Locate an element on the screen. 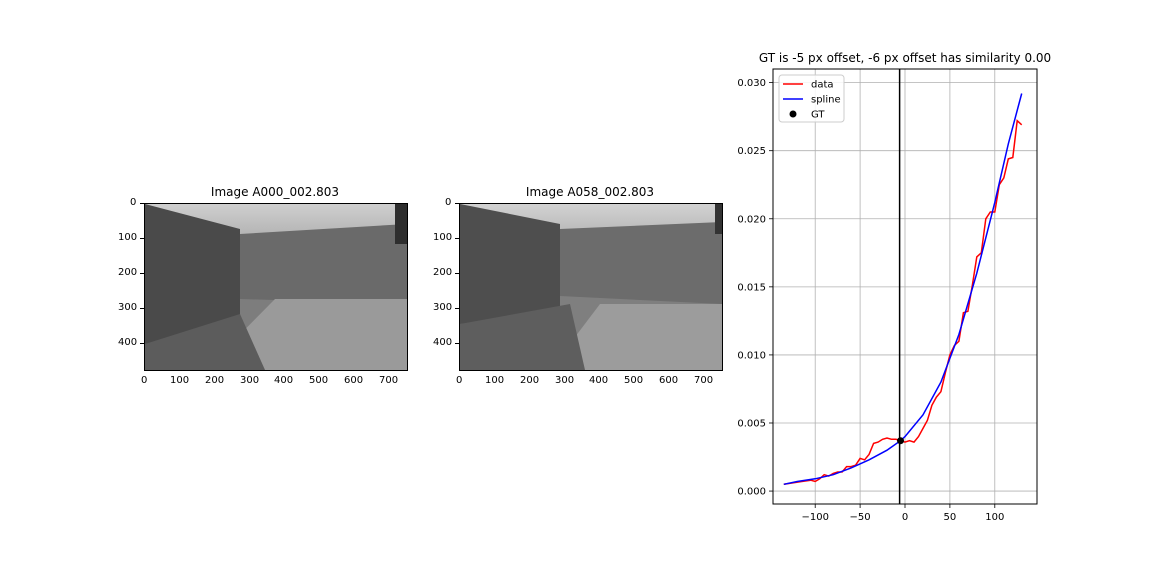 Image resolution: width=1152 pixels, height=576 pixels. y-tick-label: 0.000 is located at coordinates (751, 492).